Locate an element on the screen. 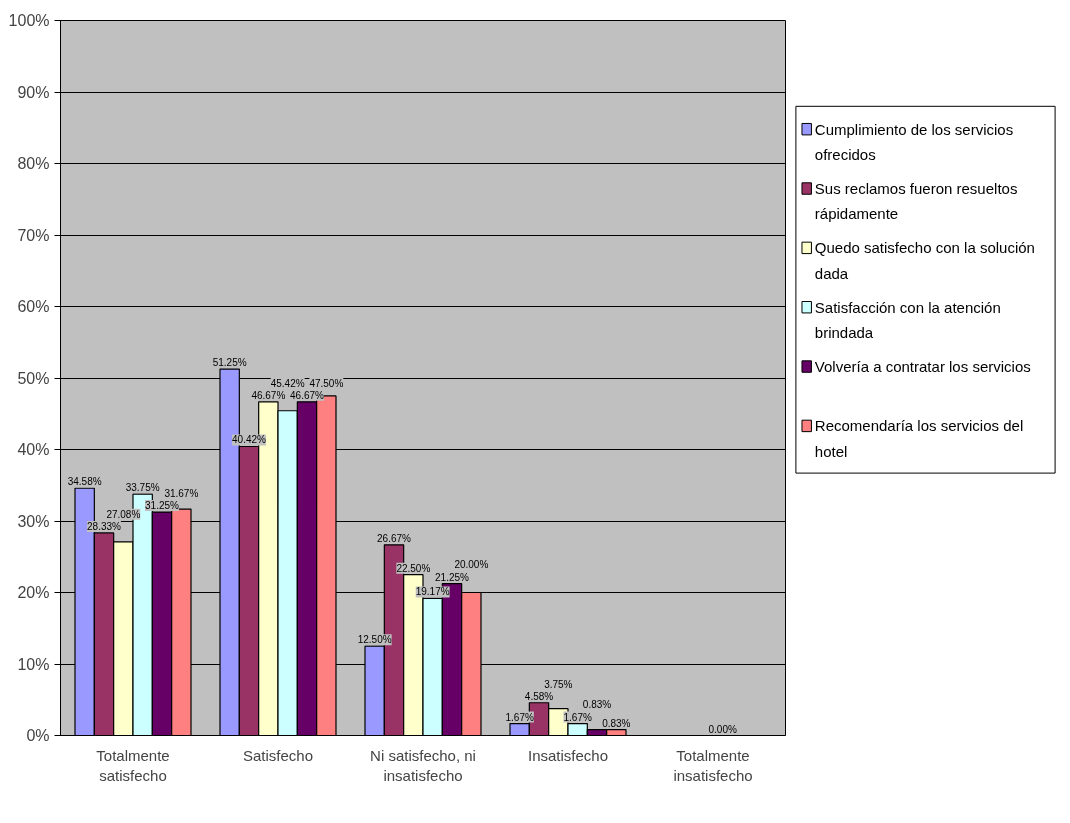  legend-label: Recomendaría los servicios del hotel is located at coordinates (919, 438).